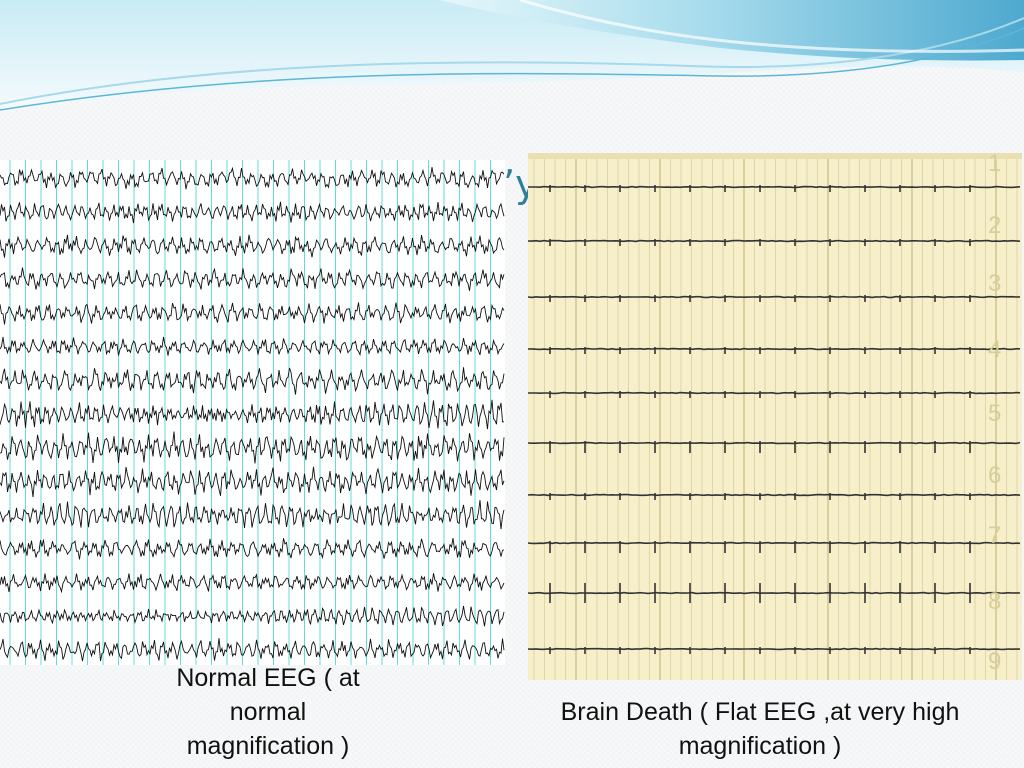 This screenshot has height=768, width=1024. I want to click on flat-eeg-header-strip, so click(775, 156).